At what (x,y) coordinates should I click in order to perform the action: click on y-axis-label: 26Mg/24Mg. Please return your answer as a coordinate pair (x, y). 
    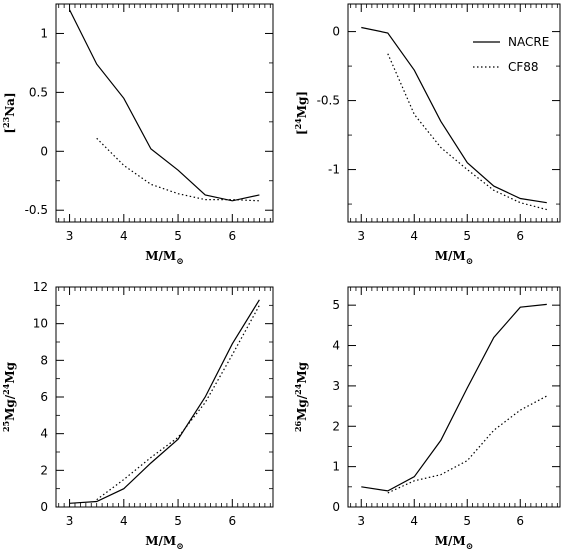
    Looking at the image, I should click on (301, 396).